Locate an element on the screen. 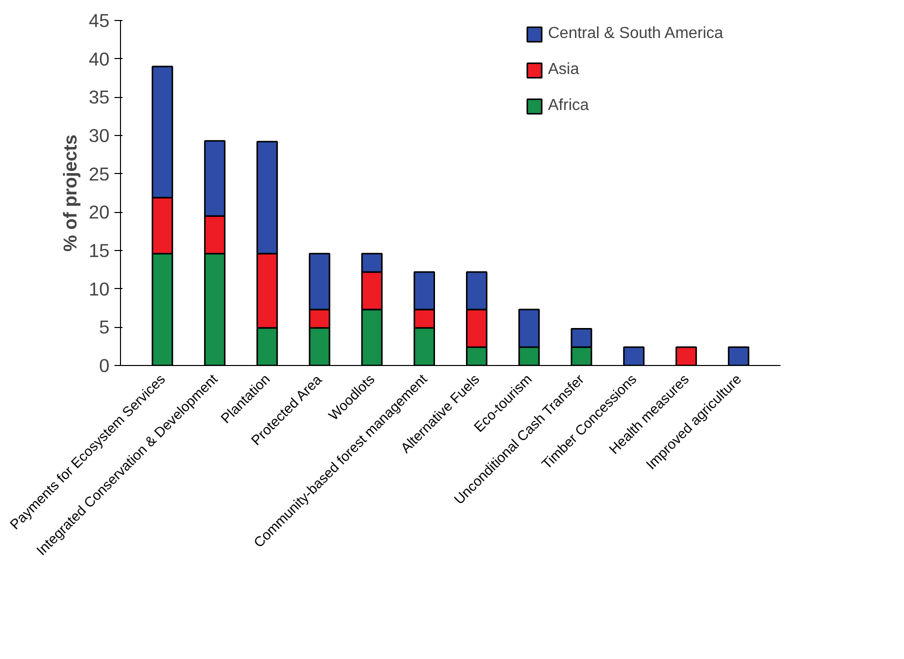  y-axis-title: % of projects is located at coordinates (70, 193).